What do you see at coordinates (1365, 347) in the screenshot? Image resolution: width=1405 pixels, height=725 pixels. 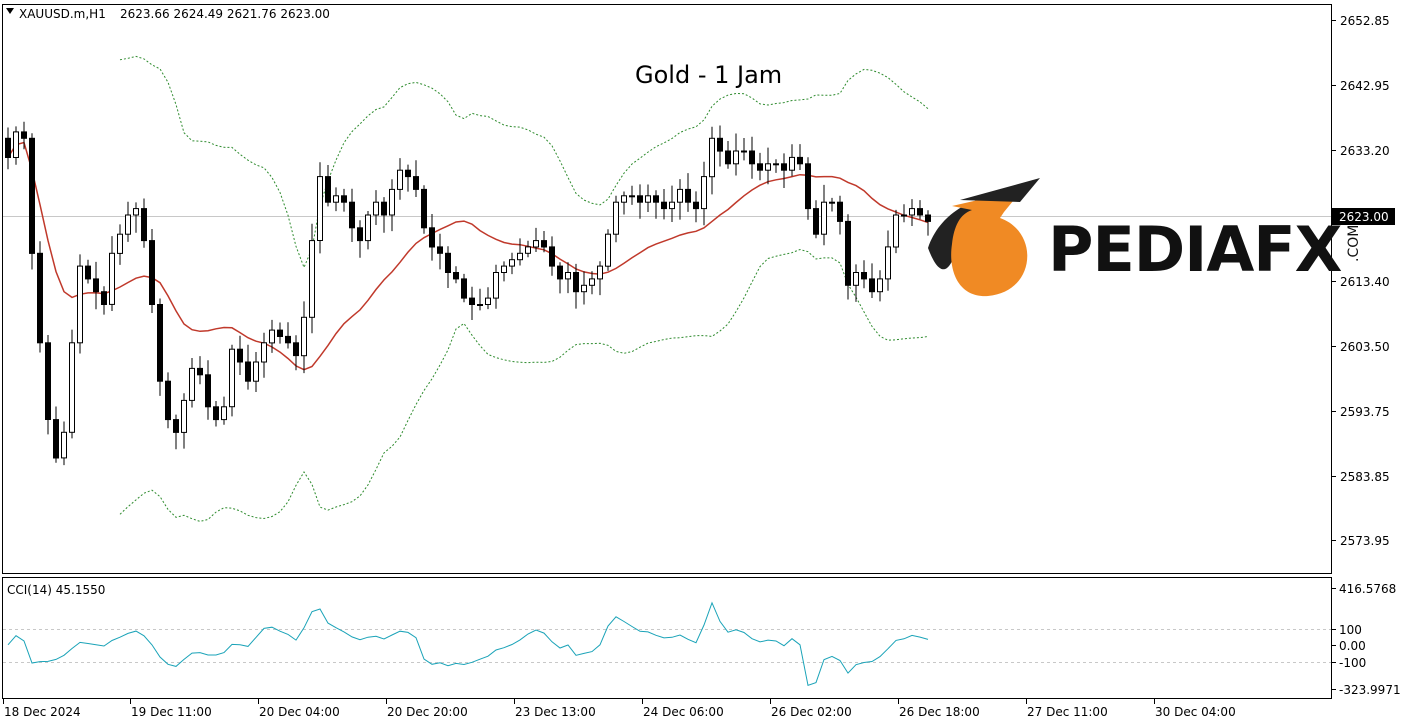 I see `price-tick: 2603.50` at bounding box center [1365, 347].